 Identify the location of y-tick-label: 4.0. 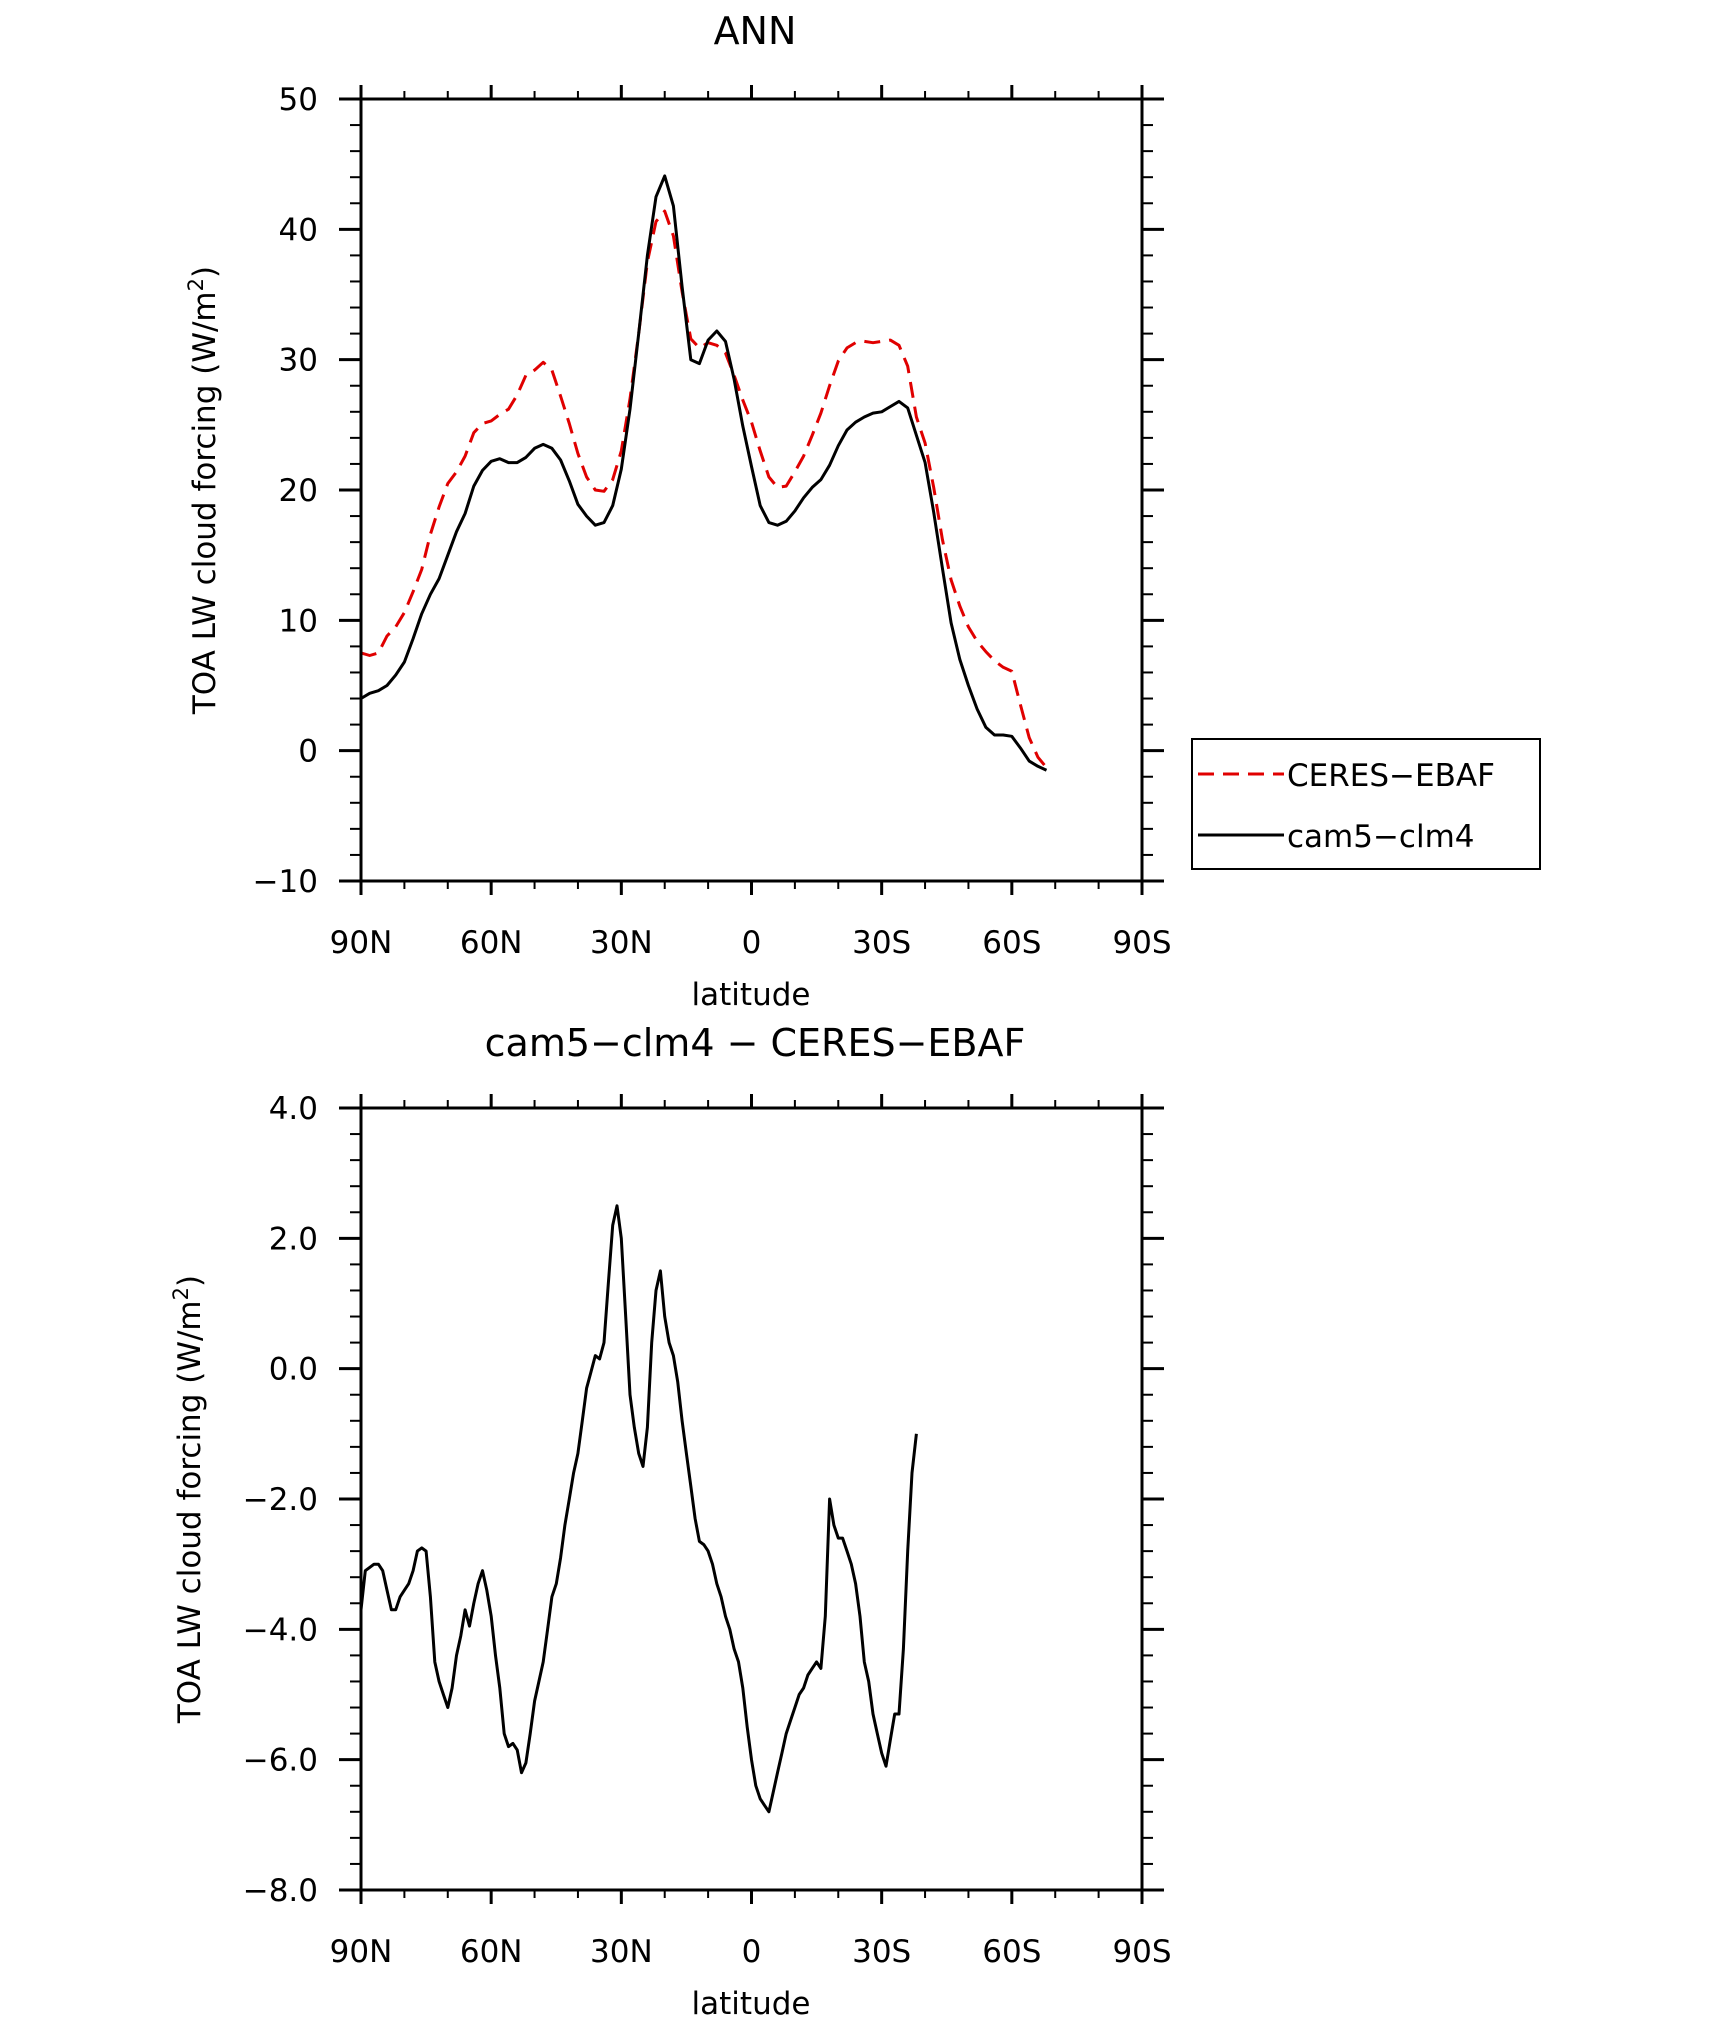
(293, 1109).